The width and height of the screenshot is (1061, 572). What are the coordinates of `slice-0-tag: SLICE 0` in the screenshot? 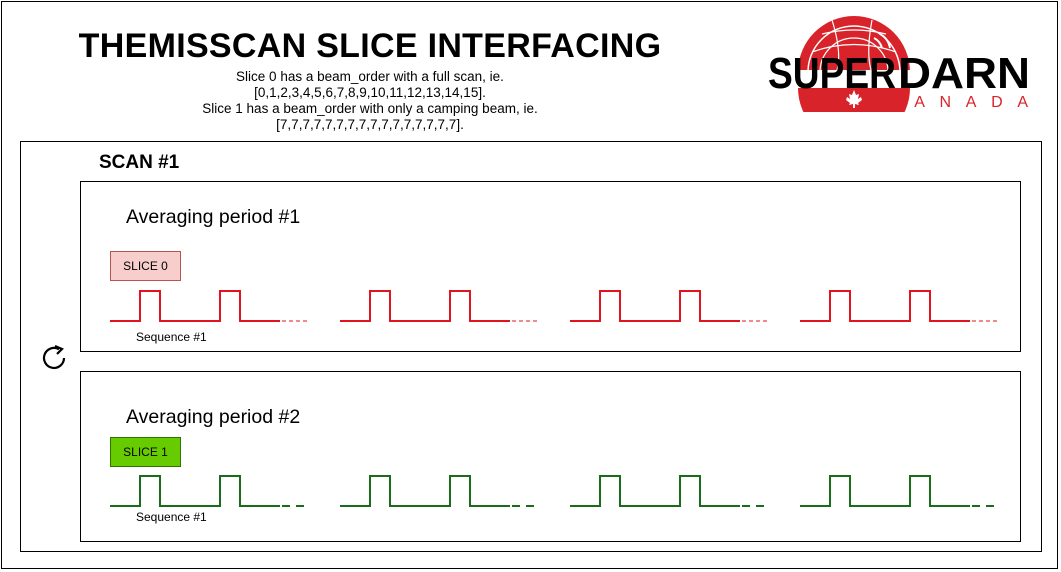 It's located at (145, 266).